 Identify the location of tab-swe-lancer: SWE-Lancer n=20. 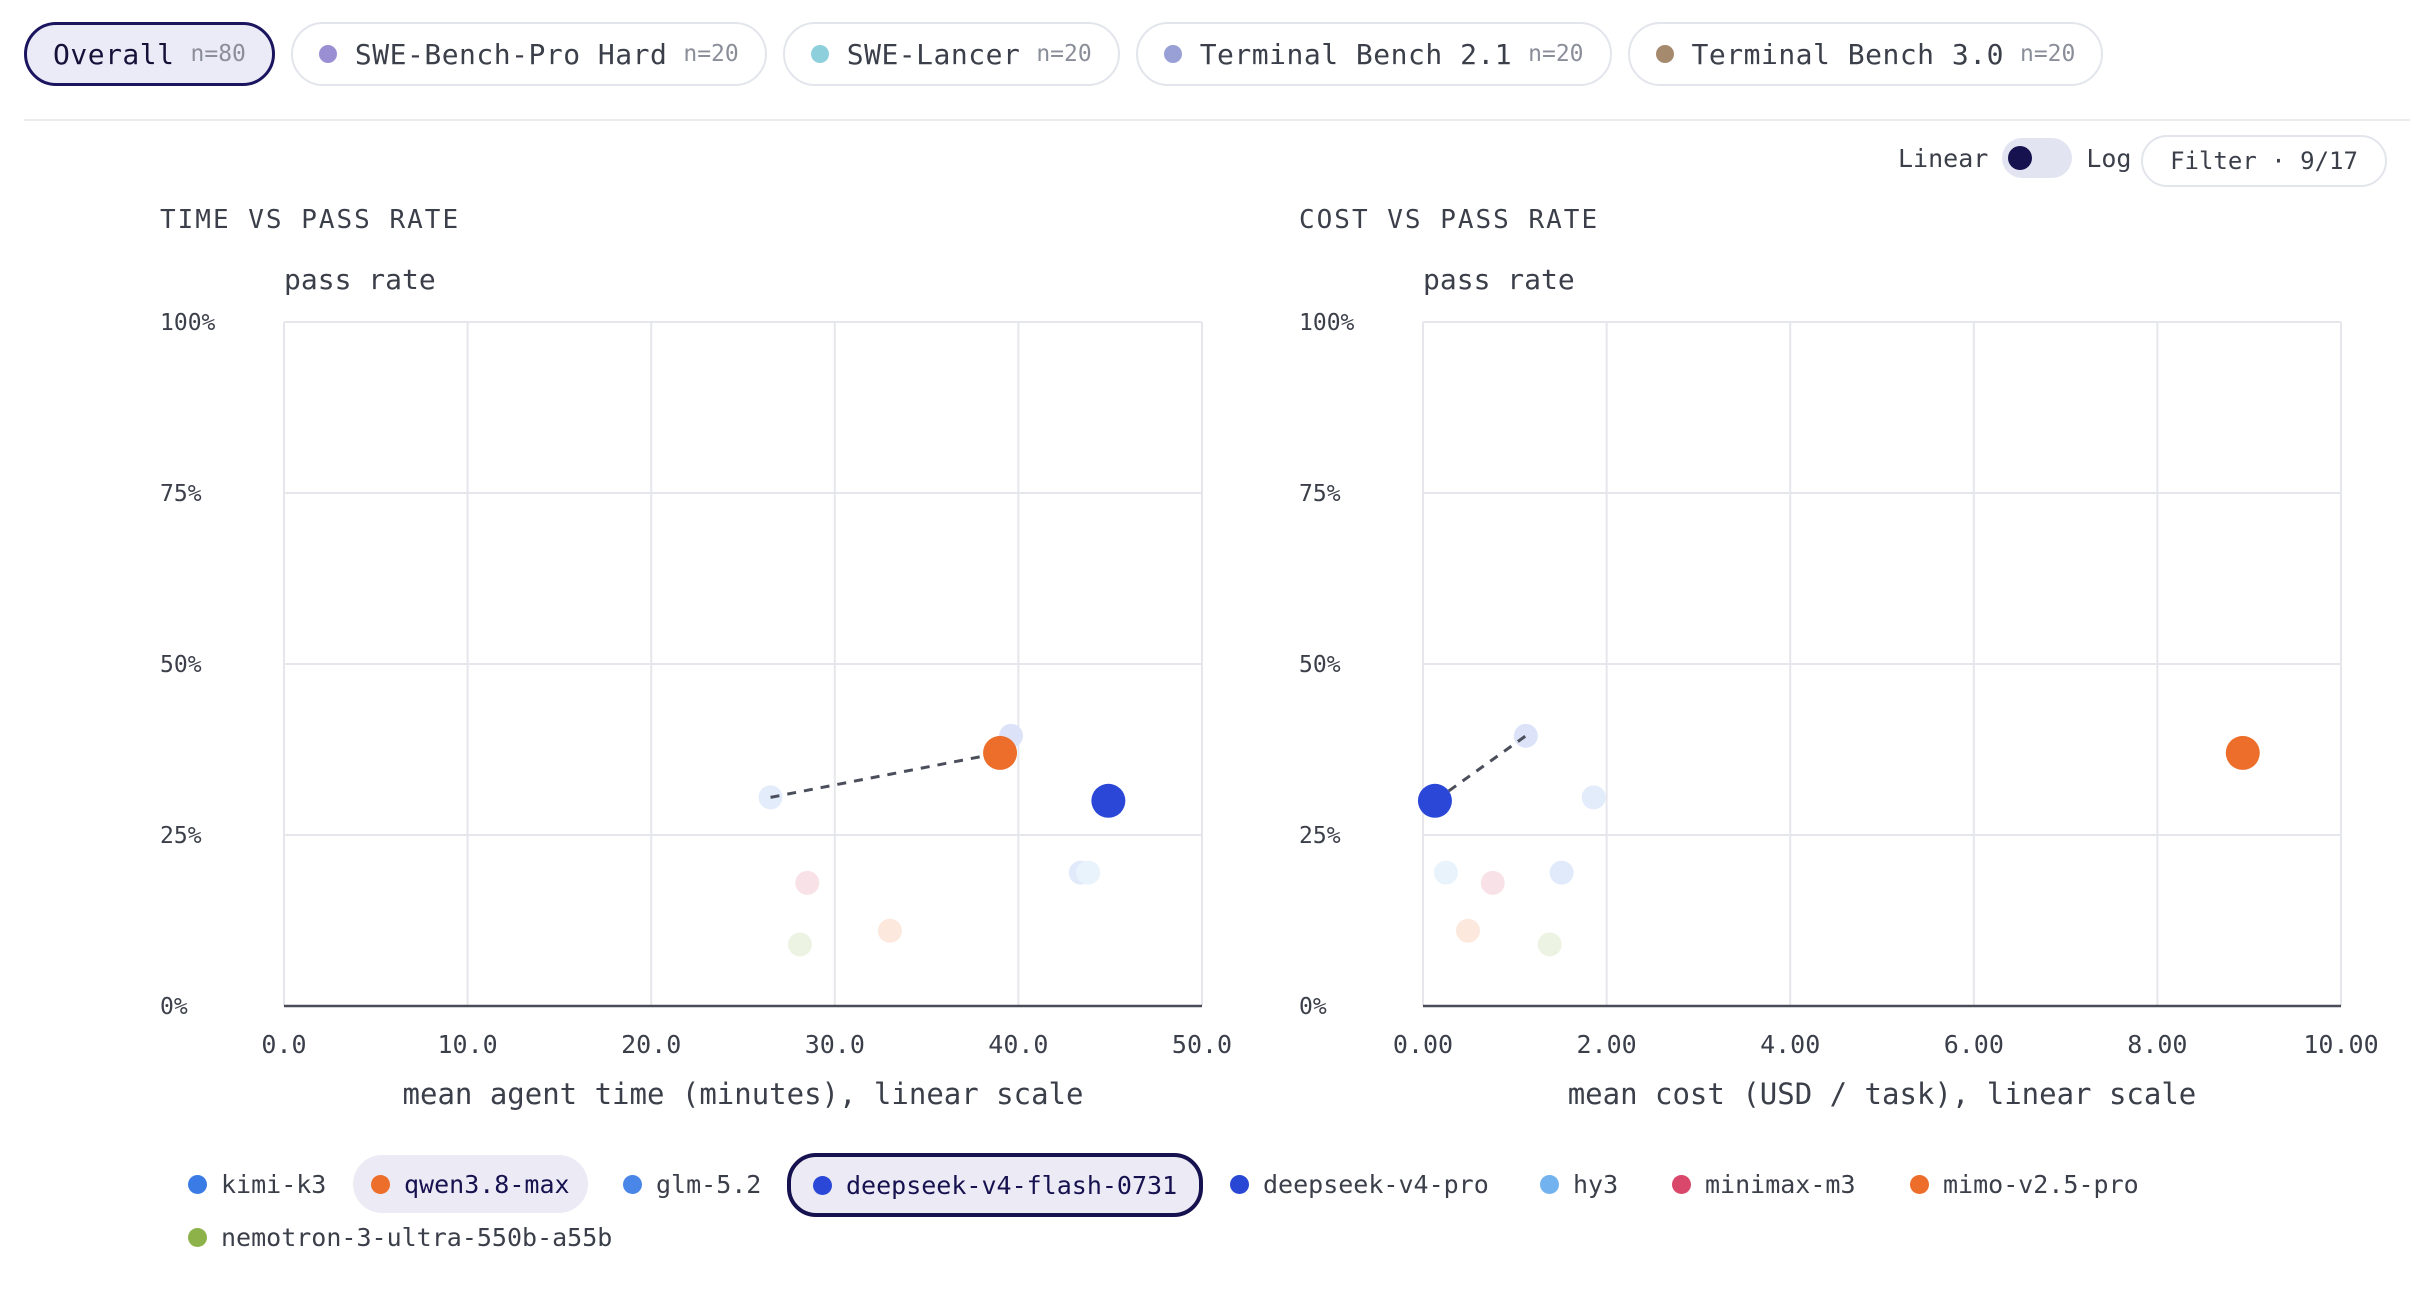
(951, 54).